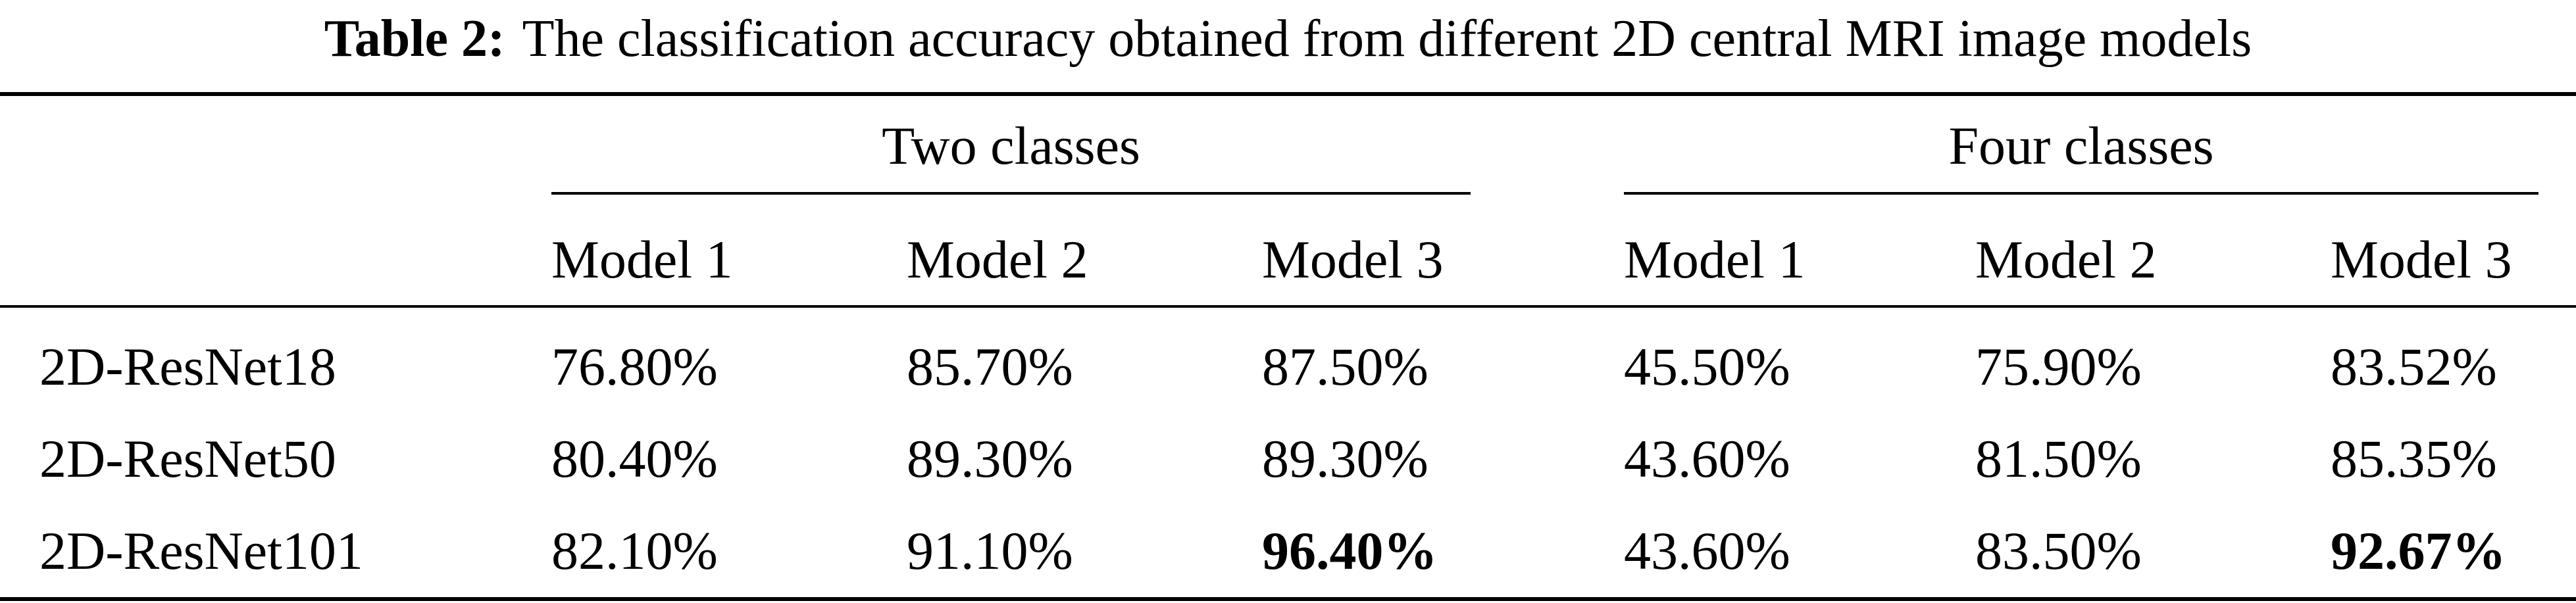  What do you see at coordinates (2058, 459) in the screenshot?
I see `table-cell: 81.50%` at bounding box center [2058, 459].